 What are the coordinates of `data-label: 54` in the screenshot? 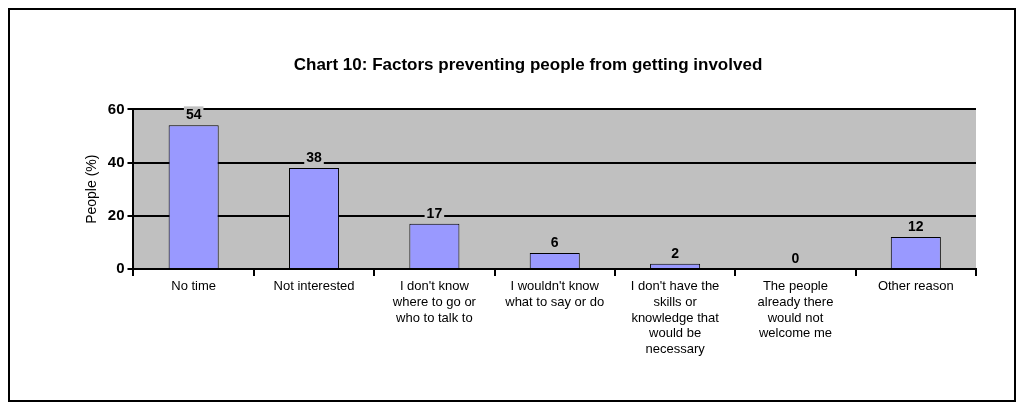 It's located at (193, 114).